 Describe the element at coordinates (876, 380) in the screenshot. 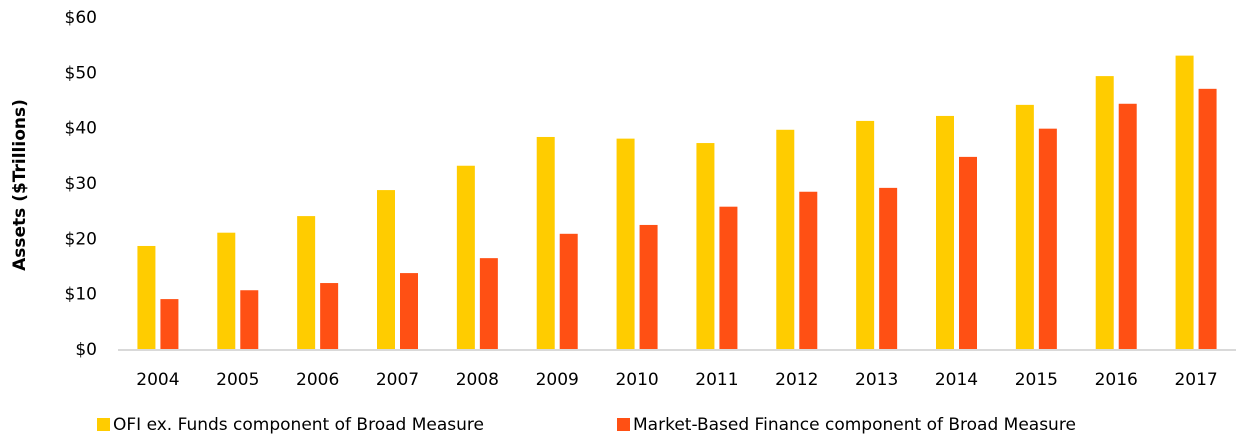

I see `x-tick-label: 2013` at that location.